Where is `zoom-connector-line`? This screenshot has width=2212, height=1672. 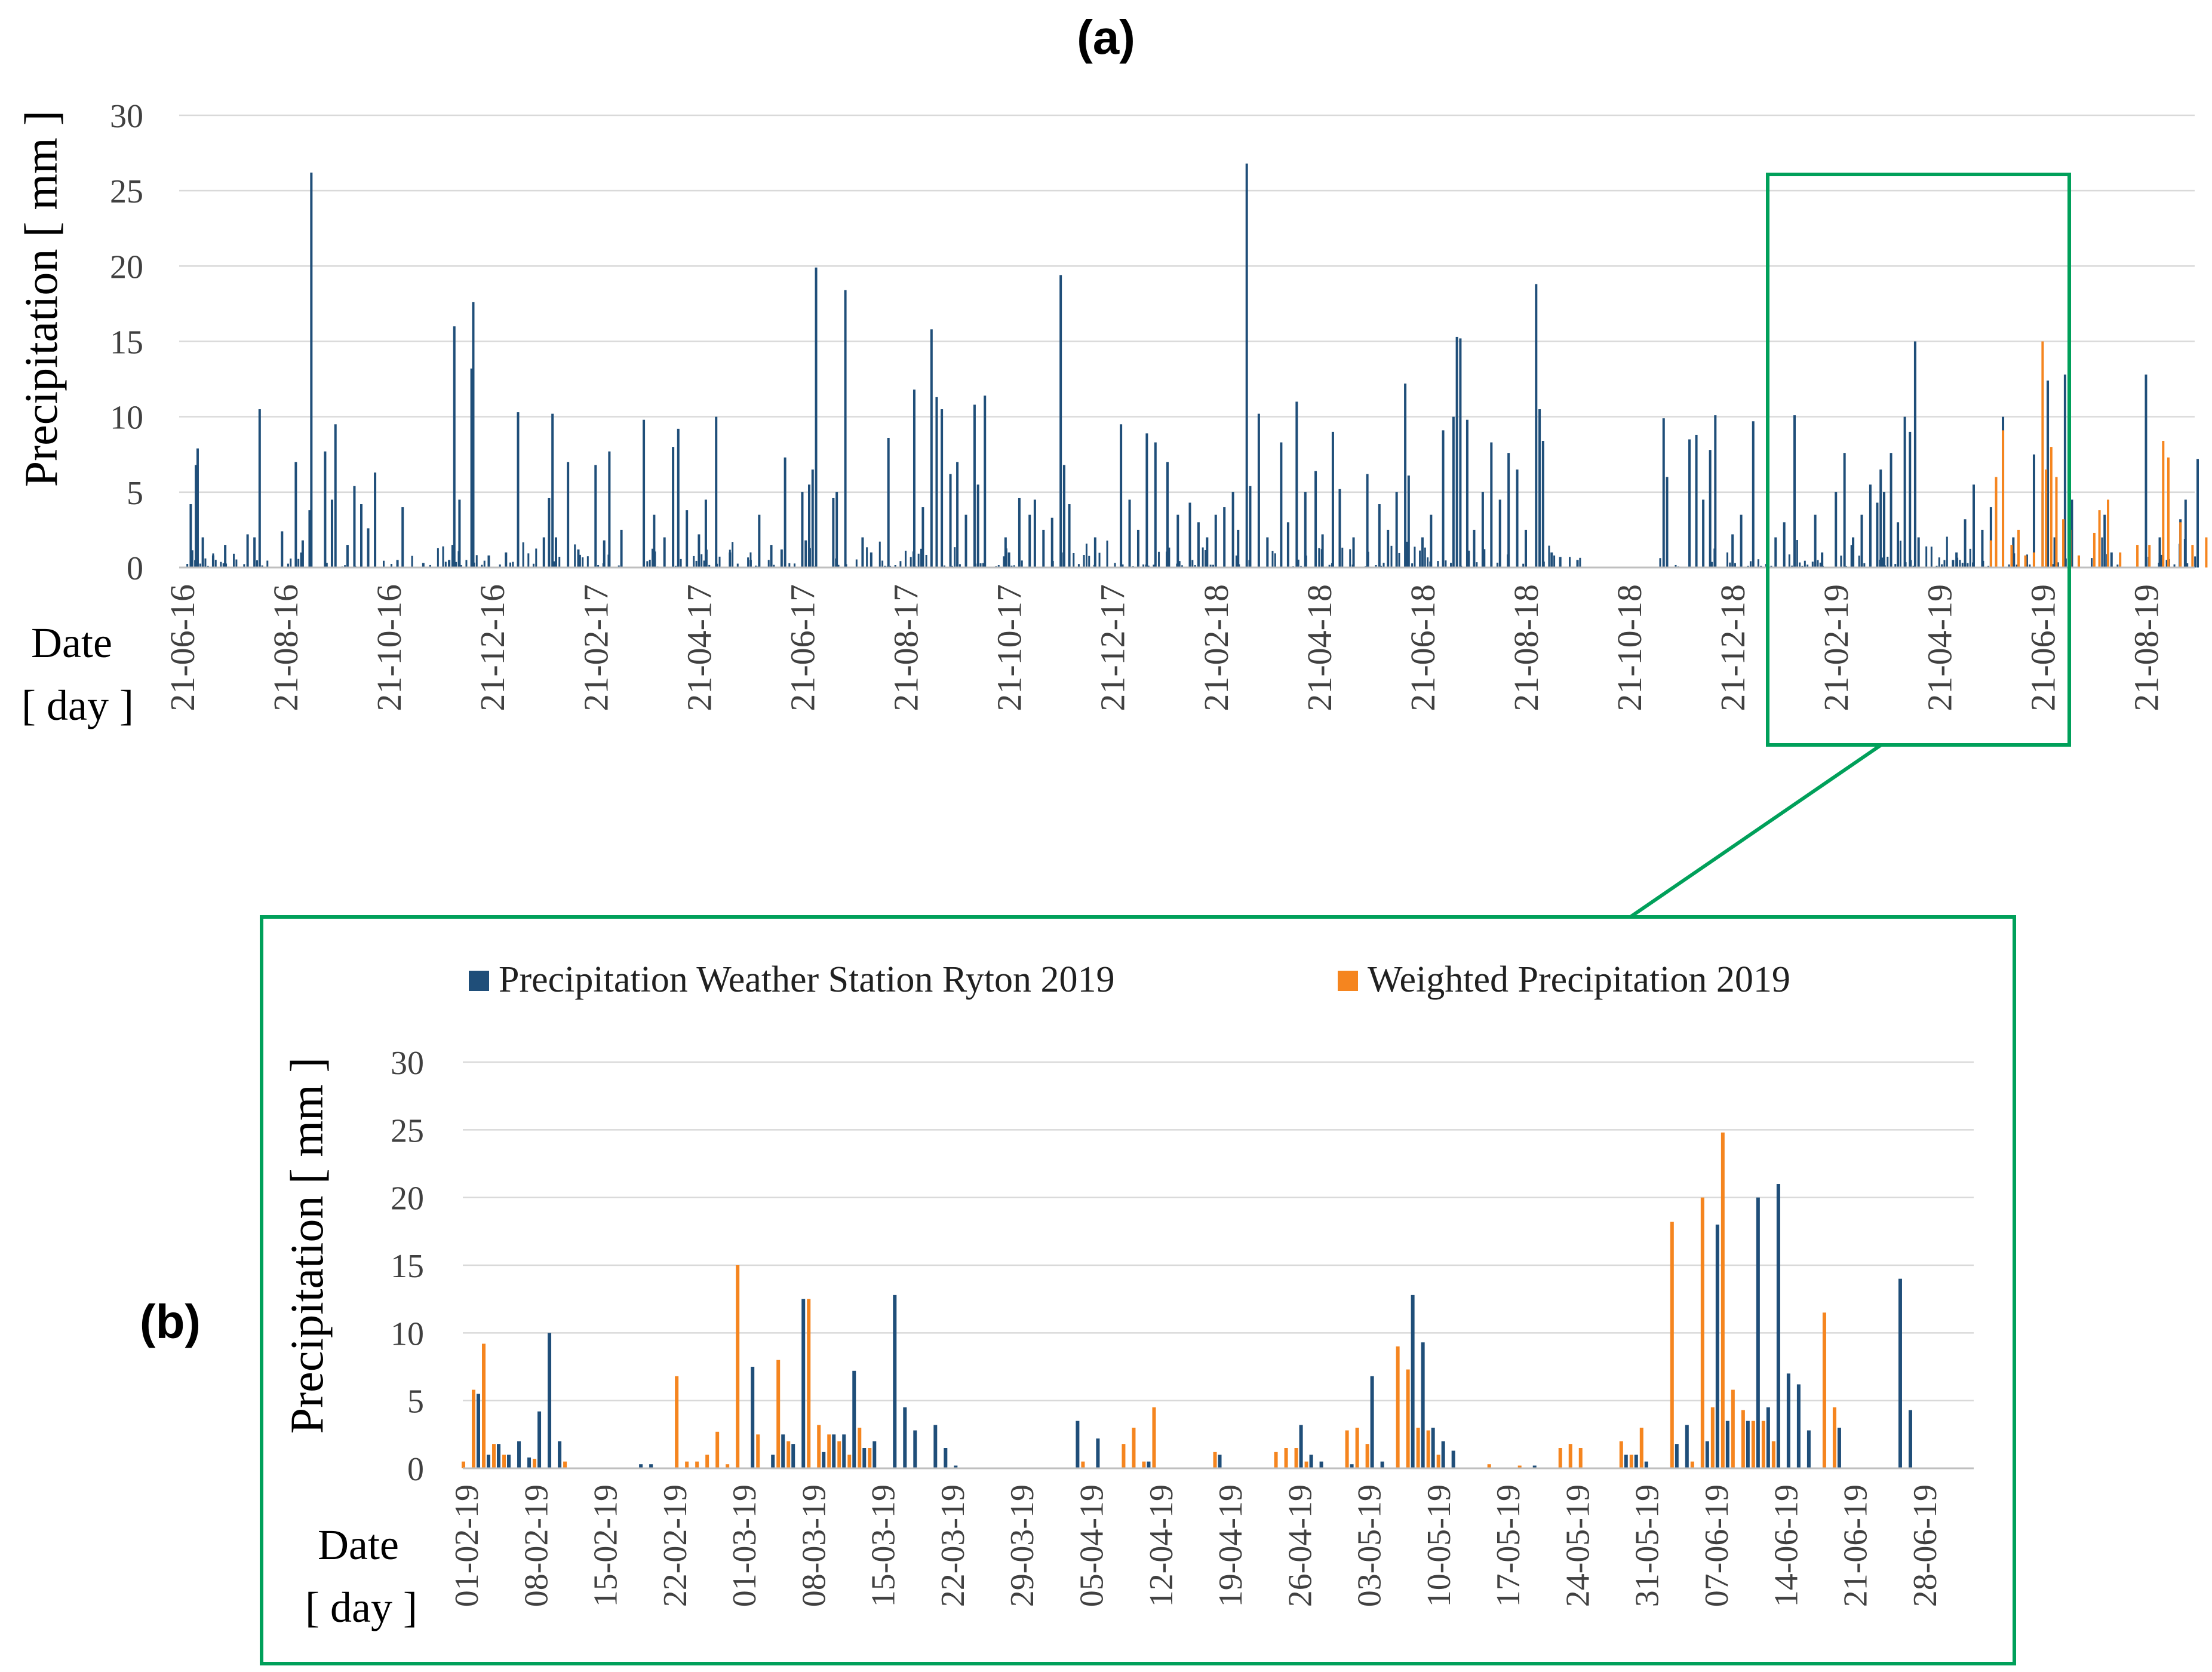
zoom-connector-line is located at coordinates (1756, 831).